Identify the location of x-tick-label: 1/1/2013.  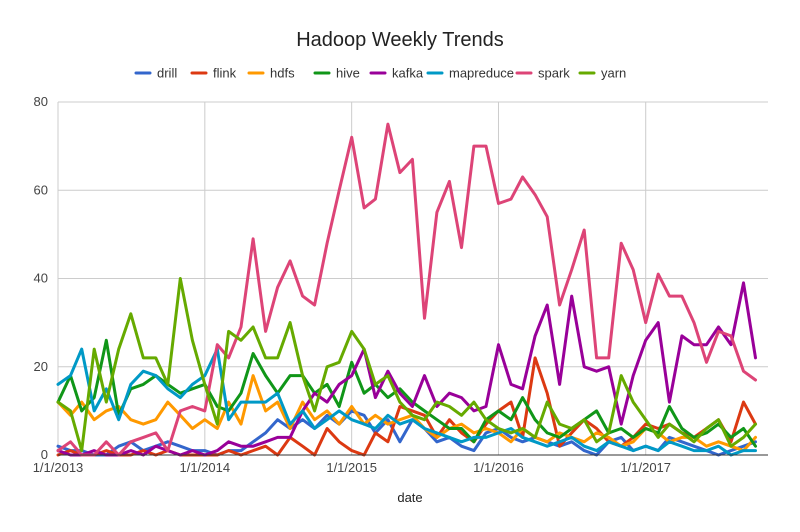
(58, 467).